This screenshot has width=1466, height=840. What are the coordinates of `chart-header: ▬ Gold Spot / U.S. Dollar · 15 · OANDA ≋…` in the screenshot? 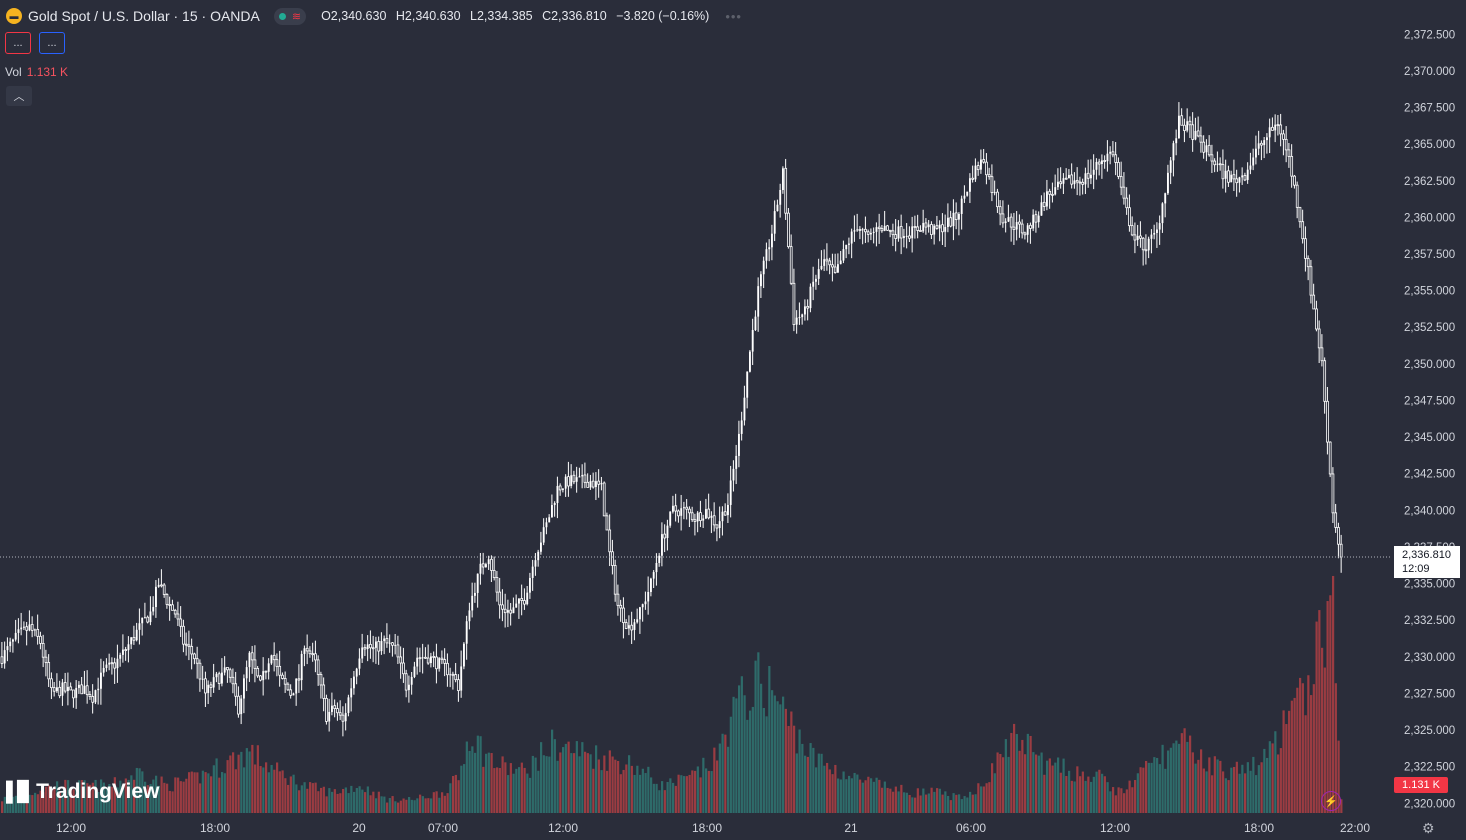 It's located at (371, 16).